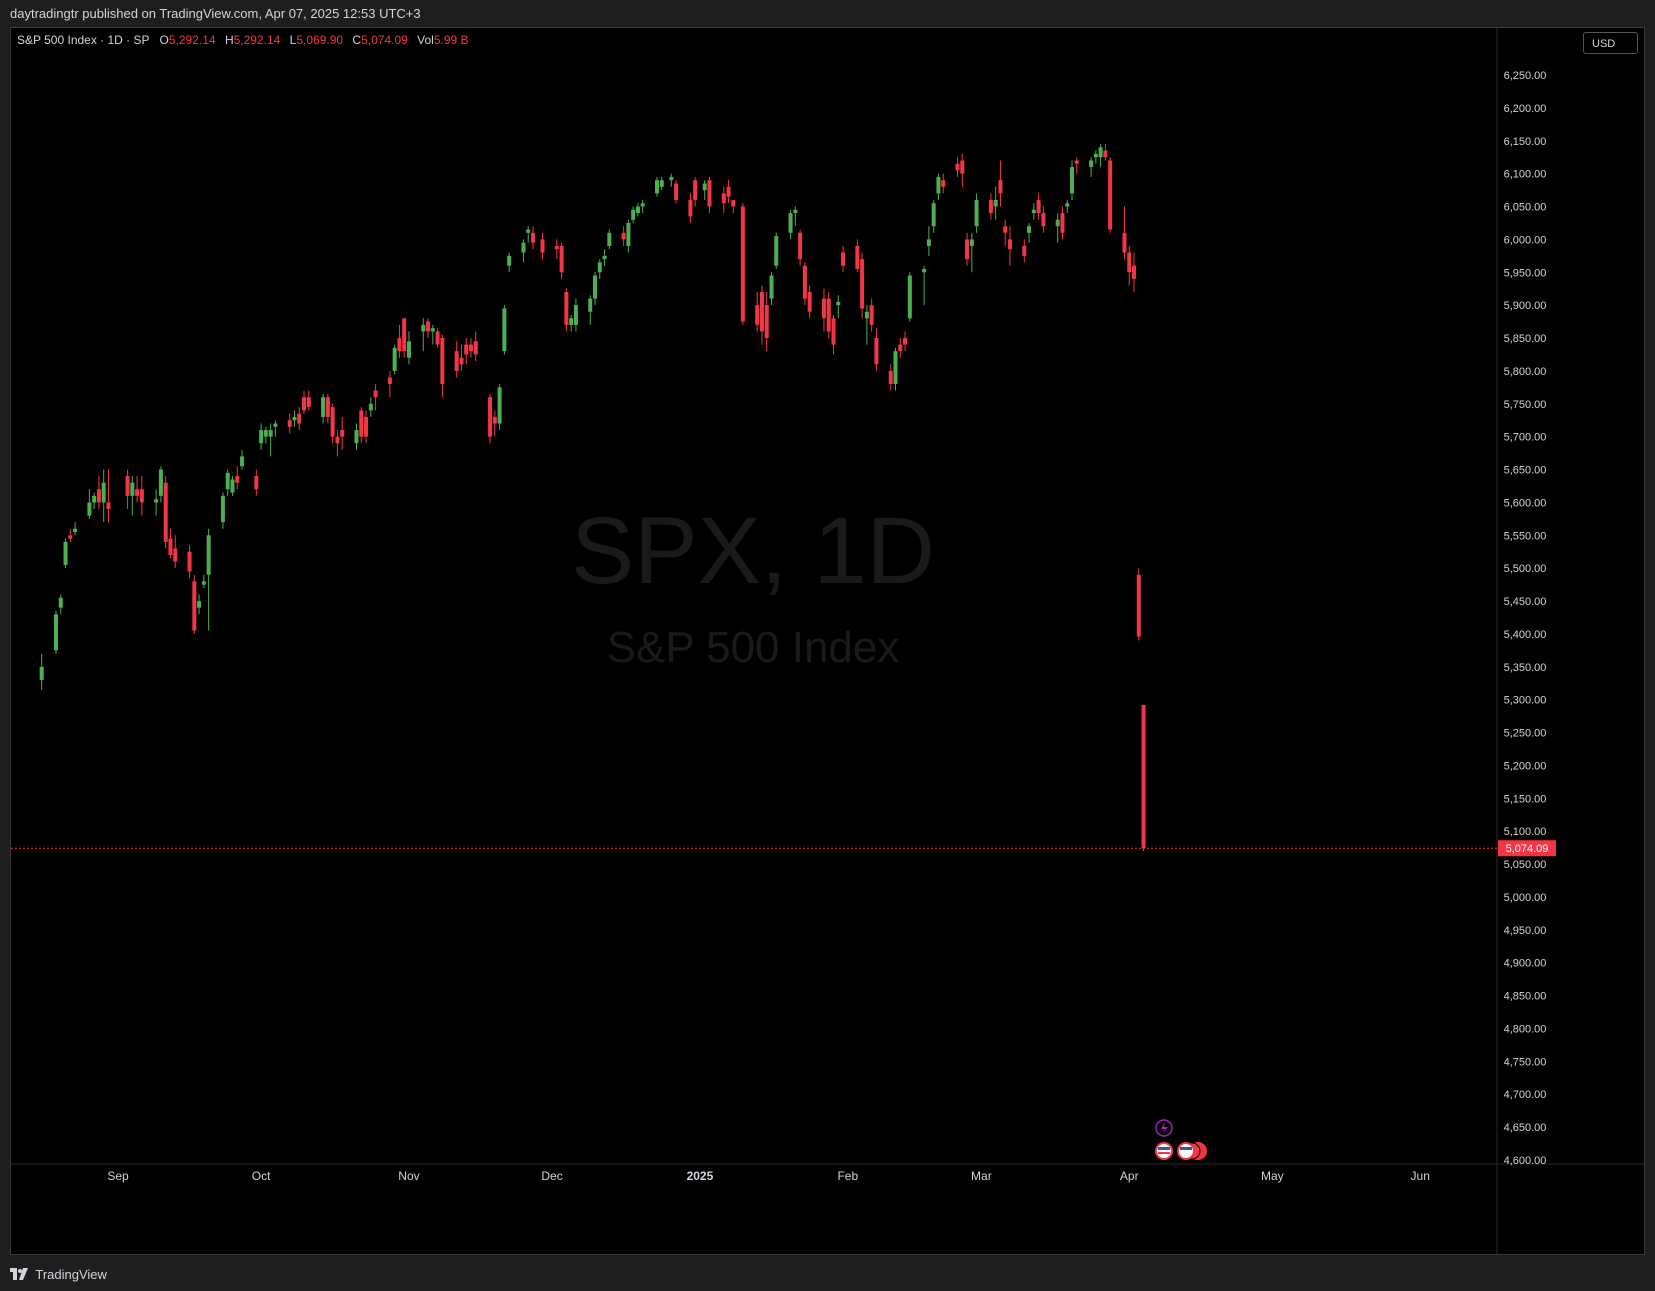 The height and width of the screenshot is (1291, 1655). Describe the element at coordinates (71, 1274) in the screenshot. I see `footer-brand: TradingView` at that location.